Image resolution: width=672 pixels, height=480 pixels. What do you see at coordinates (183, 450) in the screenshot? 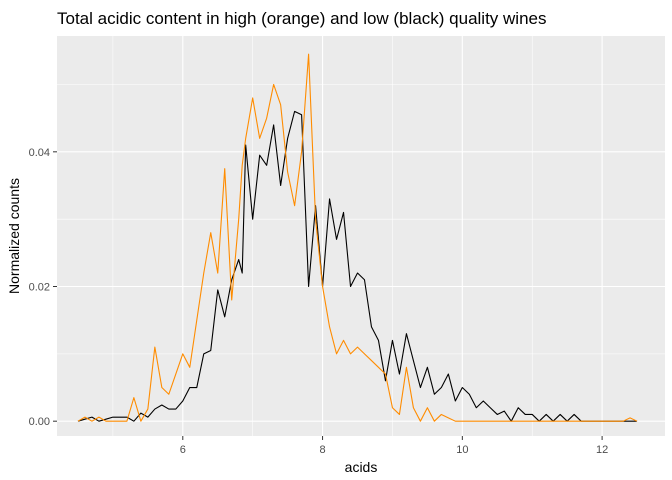
I see `x-tick-label: 6` at bounding box center [183, 450].